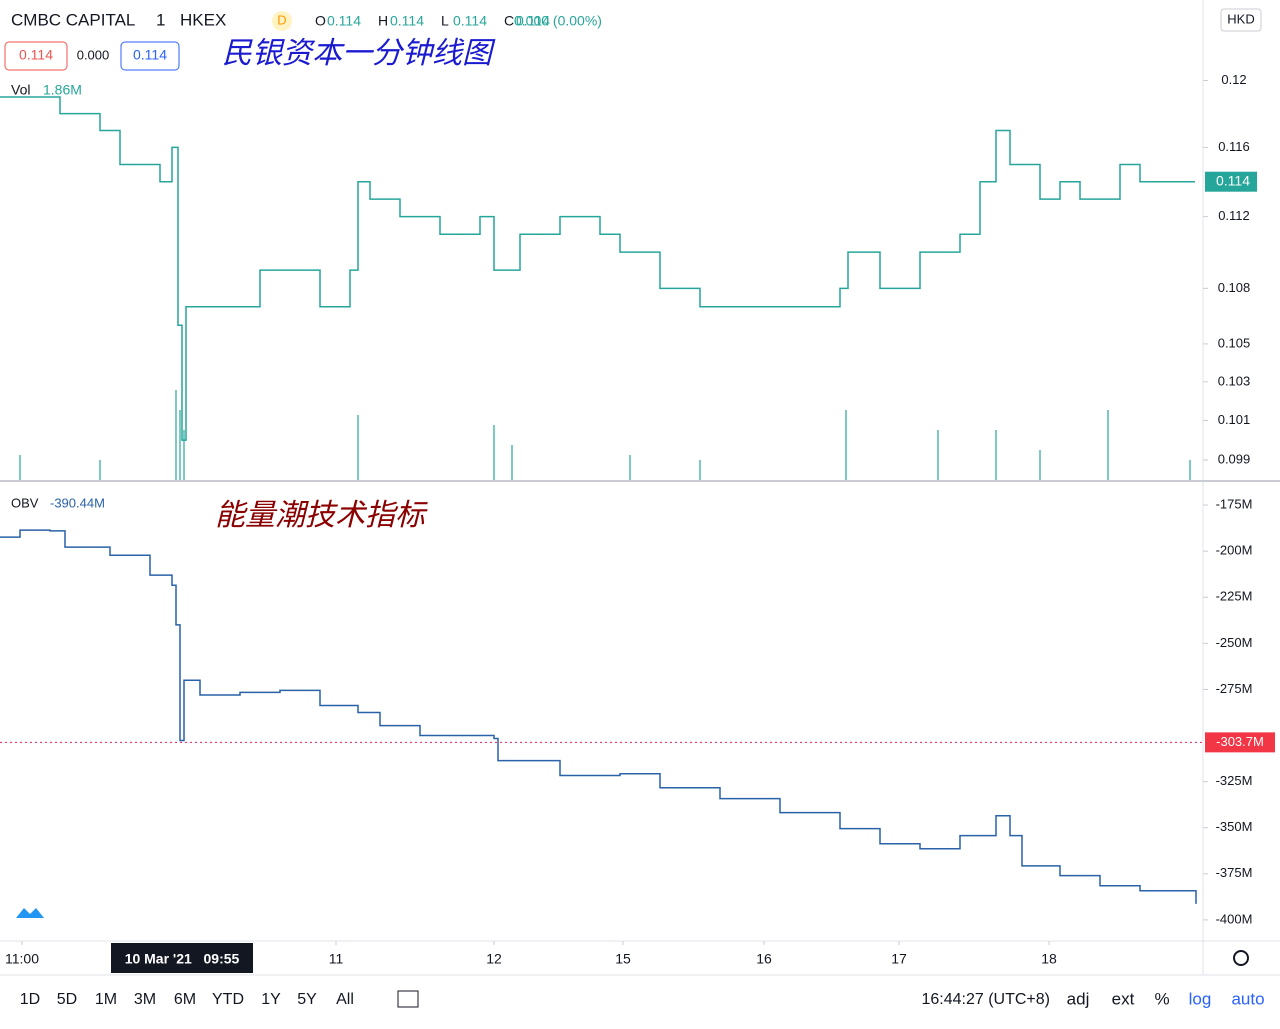 Image resolution: width=1280 pixels, height=1029 pixels. What do you see at coordinates (1234, 642) in the screenshot?
I see `y-tick-label: -250M` at bounding box center [1234, 642].